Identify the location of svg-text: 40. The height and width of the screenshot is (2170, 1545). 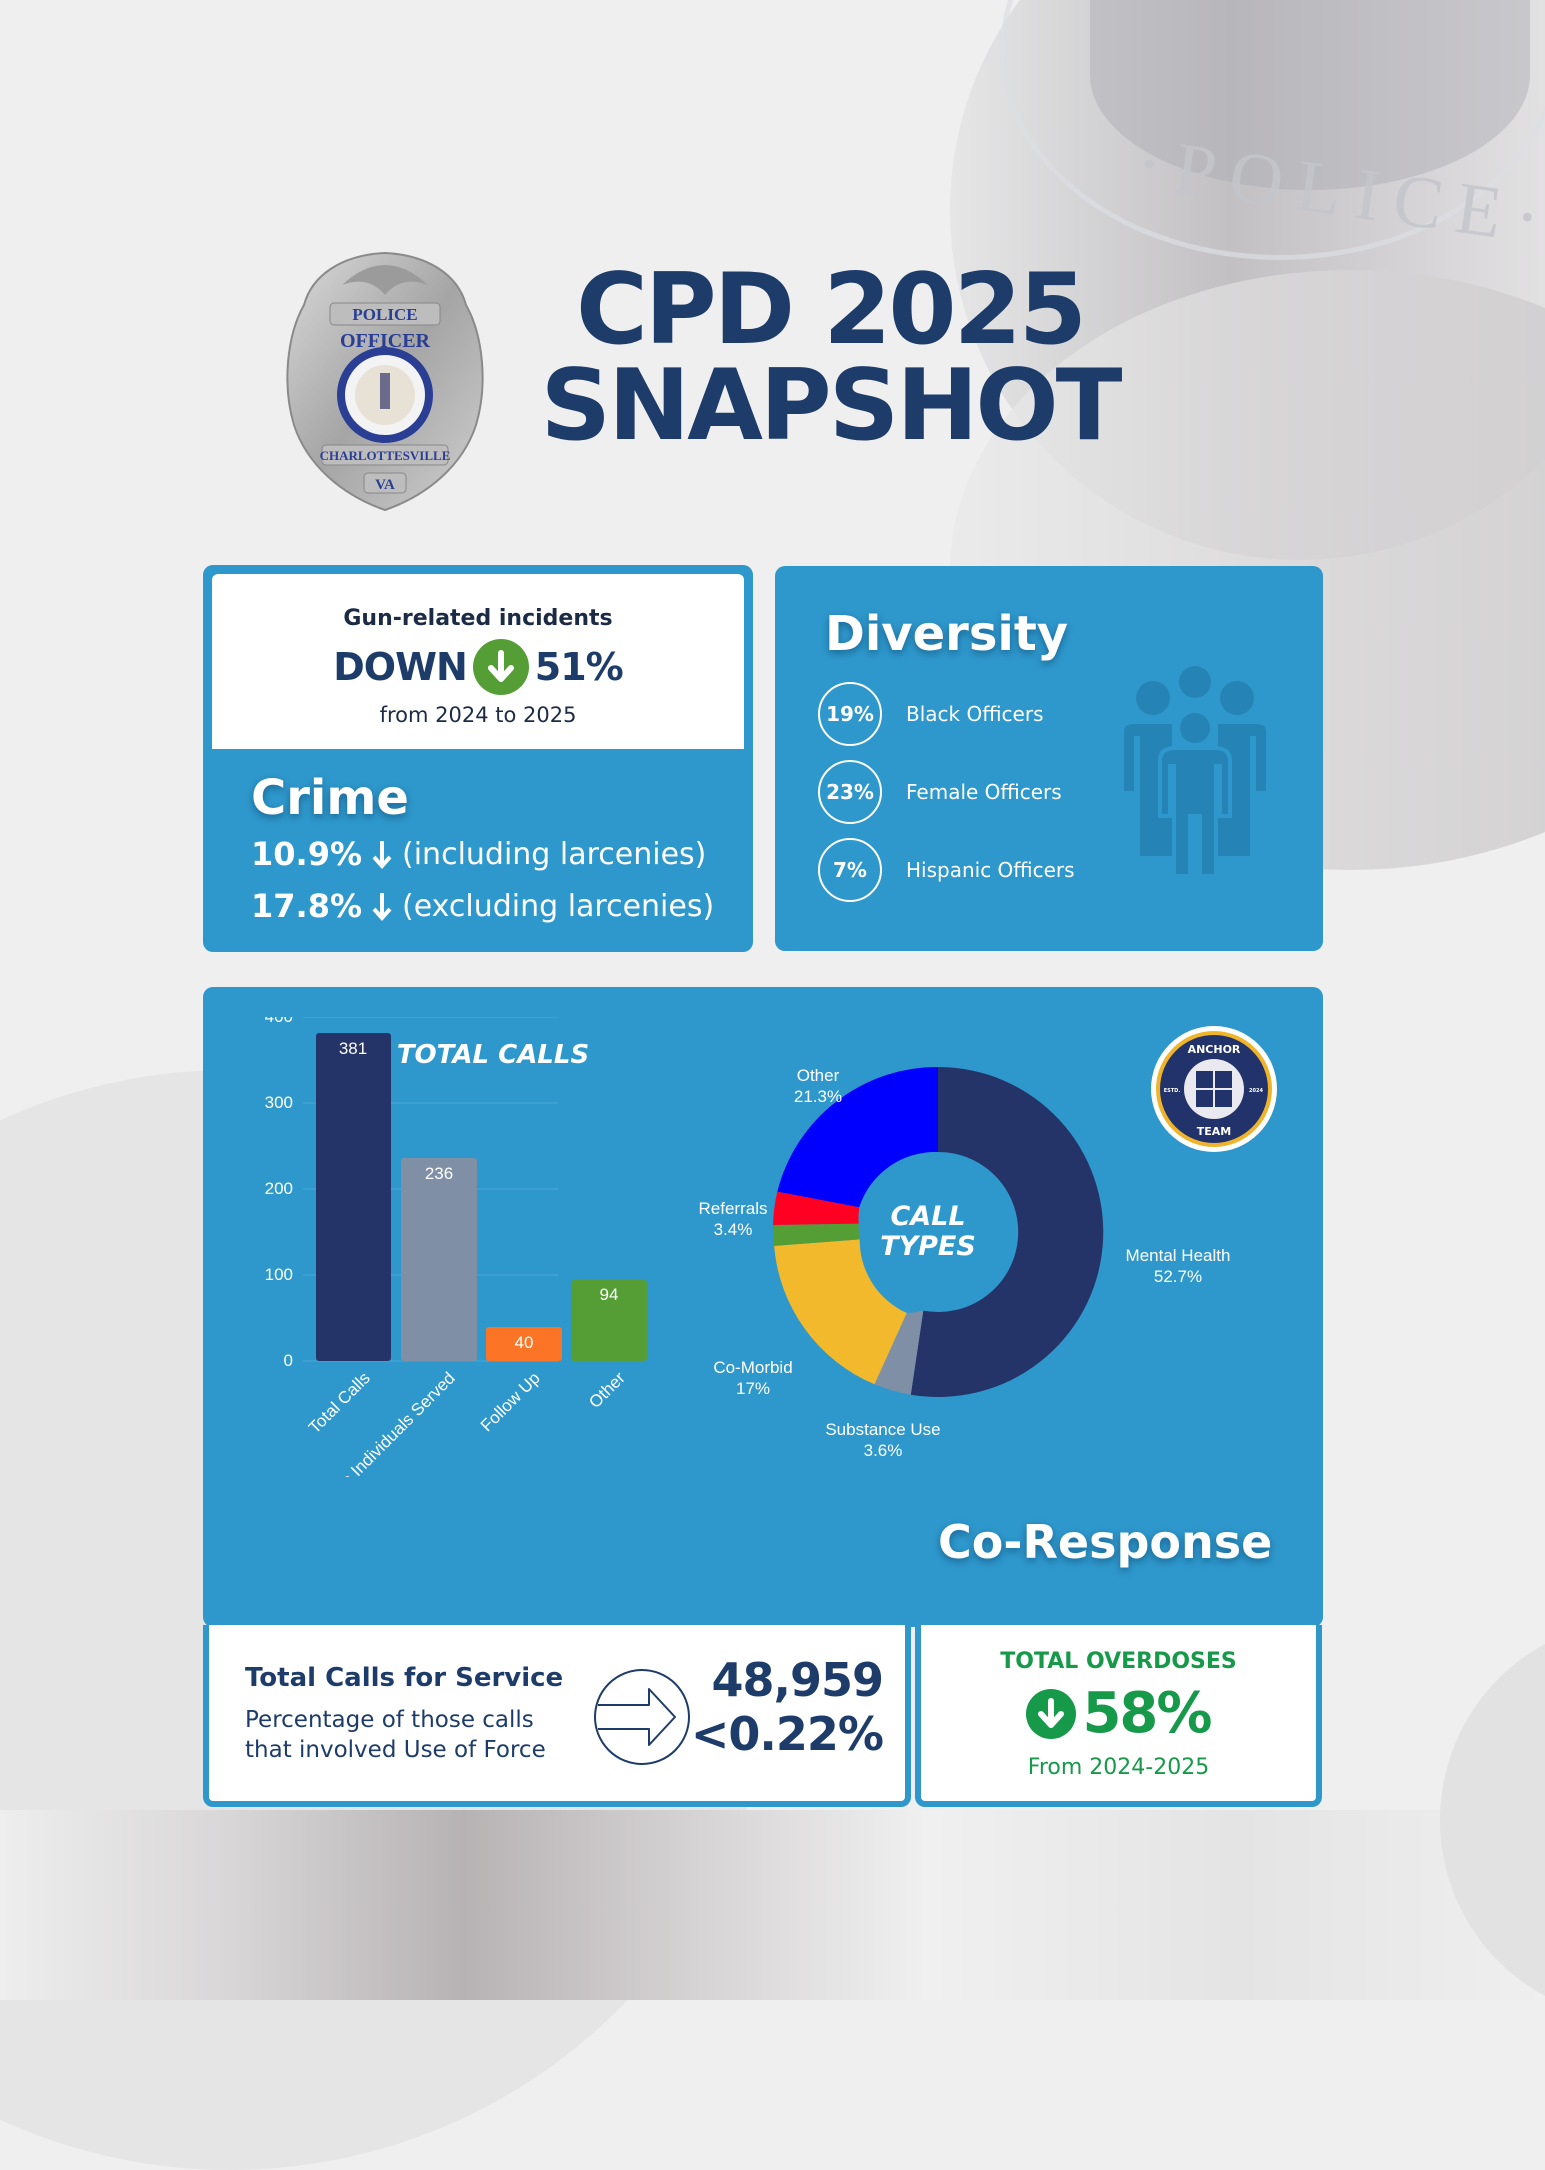
(524, 1342).